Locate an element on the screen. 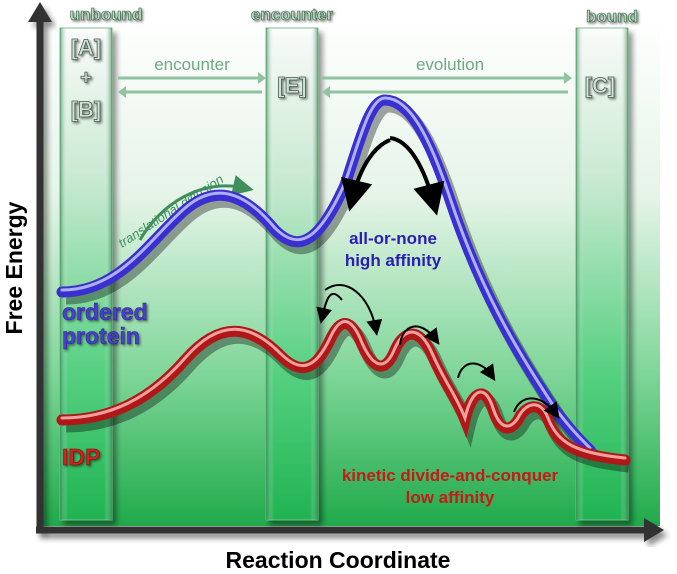  y-axis-label: Free Energy is located at coordinates (14, 267).